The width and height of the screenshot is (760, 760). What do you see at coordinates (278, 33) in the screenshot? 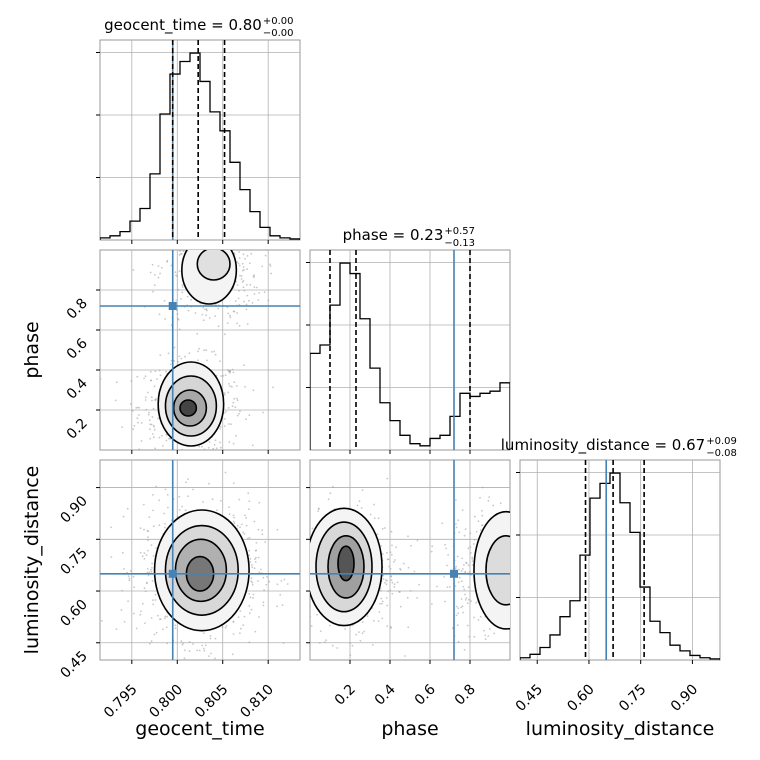
I see `title-lower-error: −0.00` at bounding box center [278, 33].